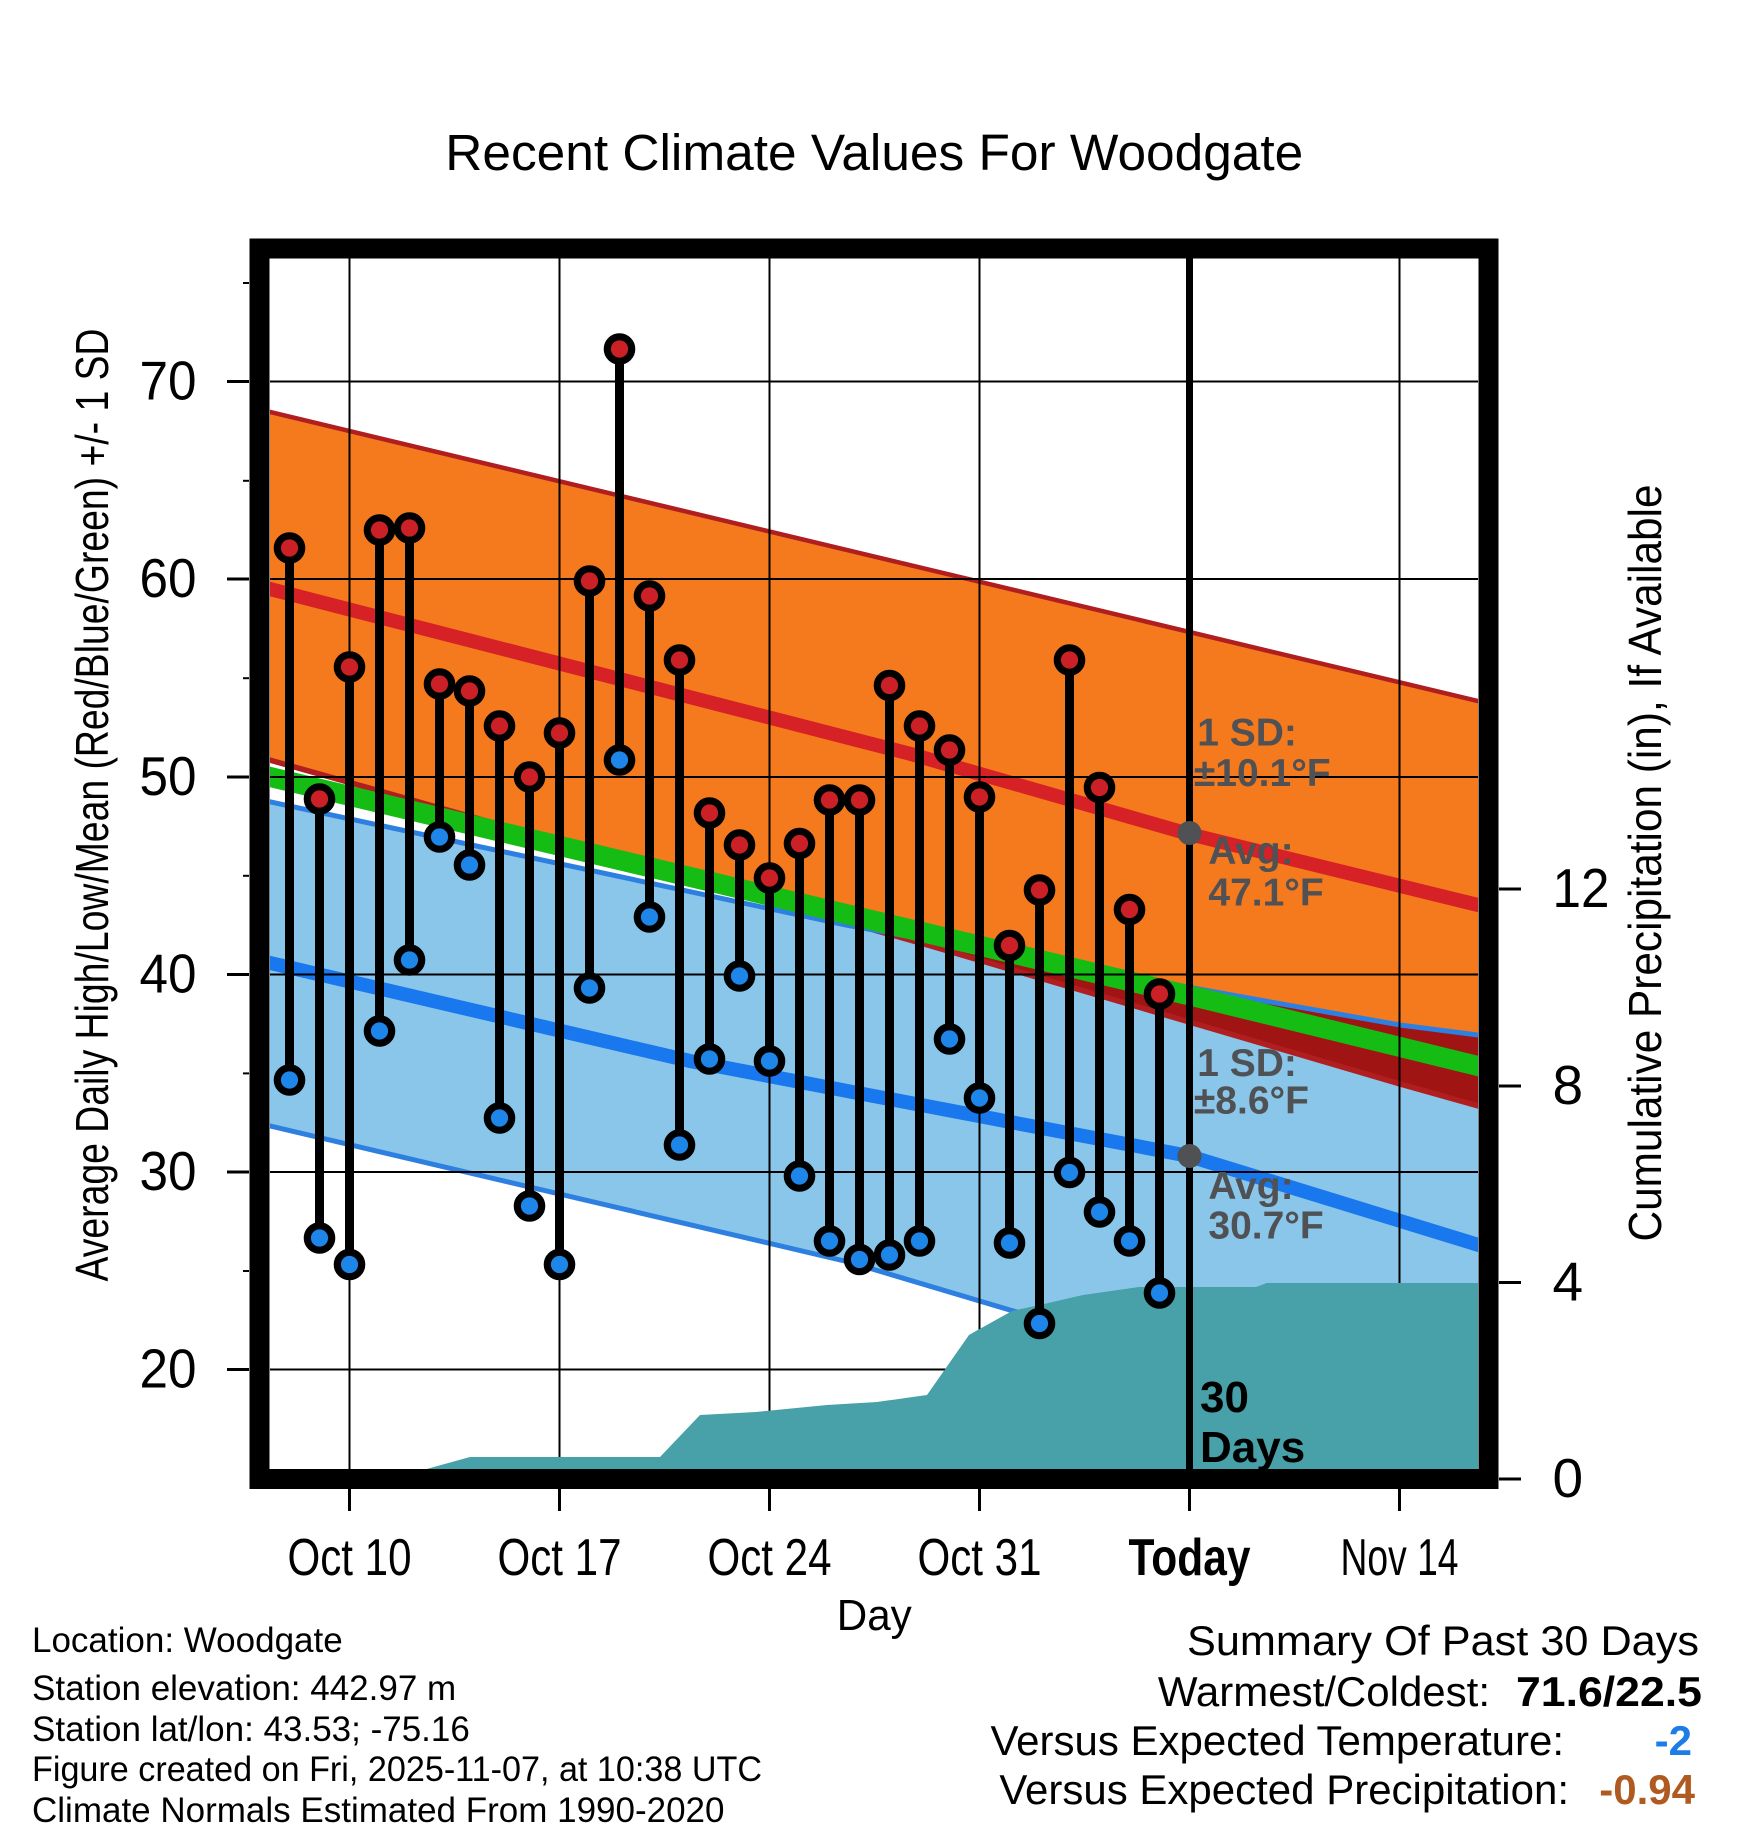  Describe the element at coordinates (1400, 1557) in the screenshot. I see `svg-text: Nov 14` at that location.